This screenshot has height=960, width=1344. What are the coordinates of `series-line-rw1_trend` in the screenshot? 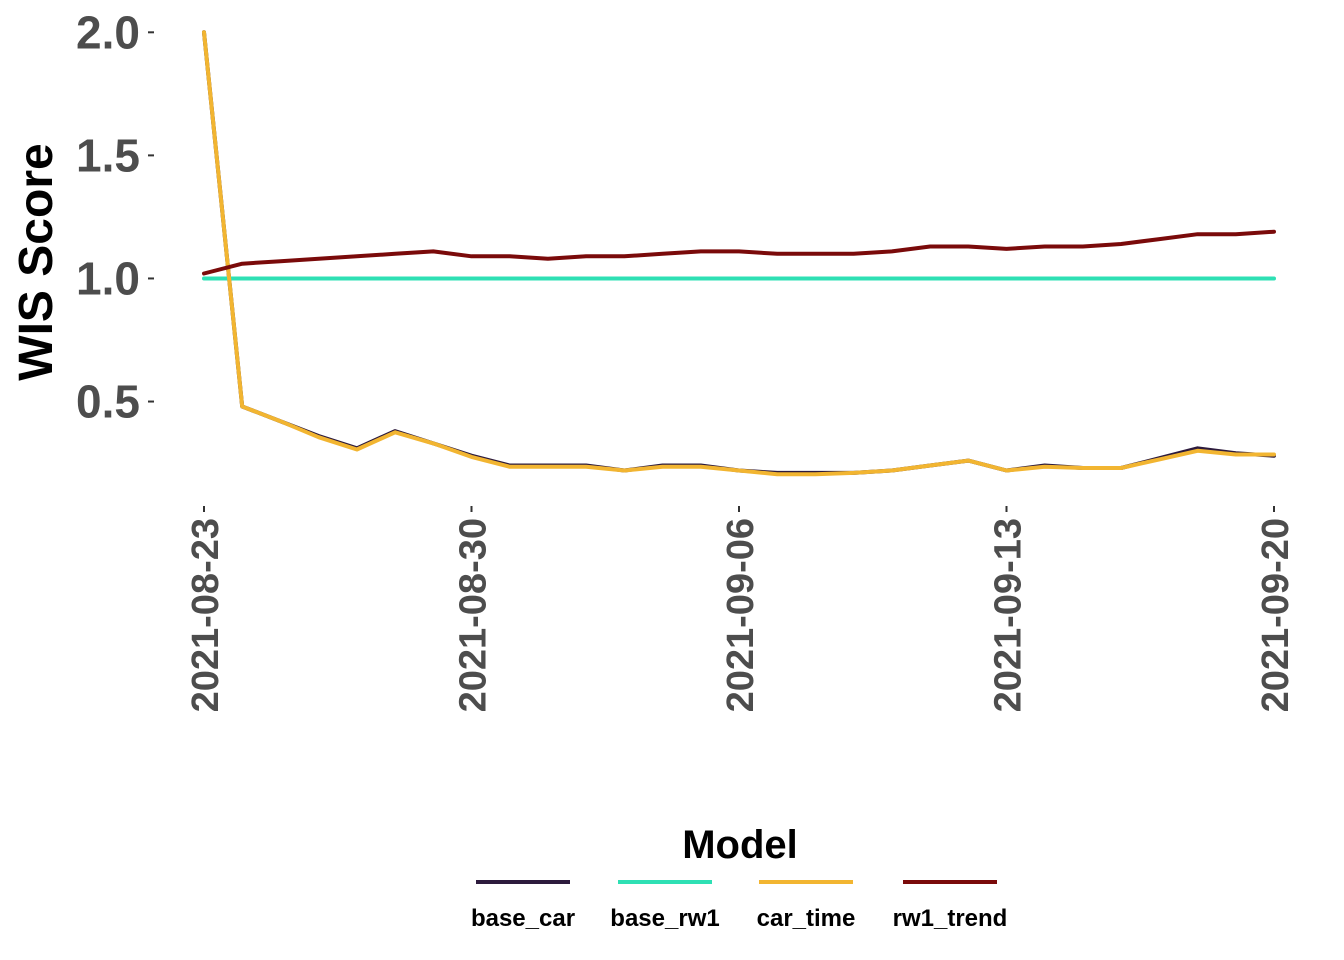 It's located at (739, 252).